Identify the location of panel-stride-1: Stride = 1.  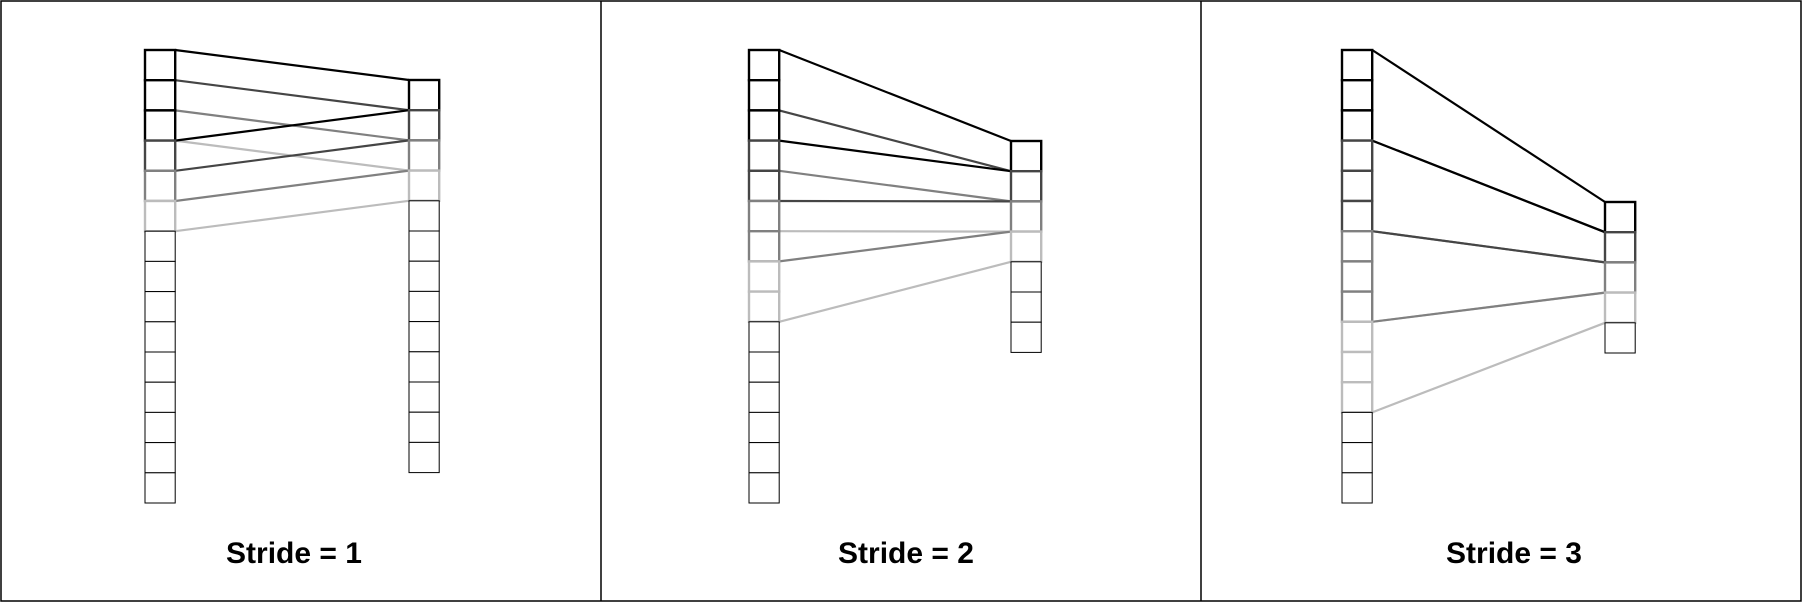
(292, 309).